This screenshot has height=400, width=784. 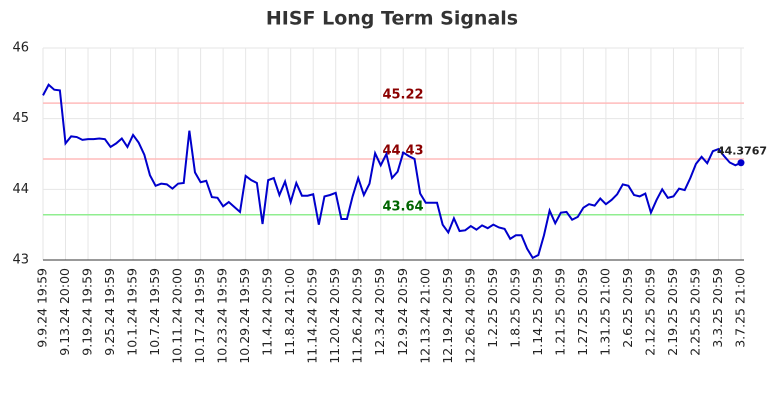 I want to click on x-tick-label: 1.8.25 20:59, so click(x=514, y=308).